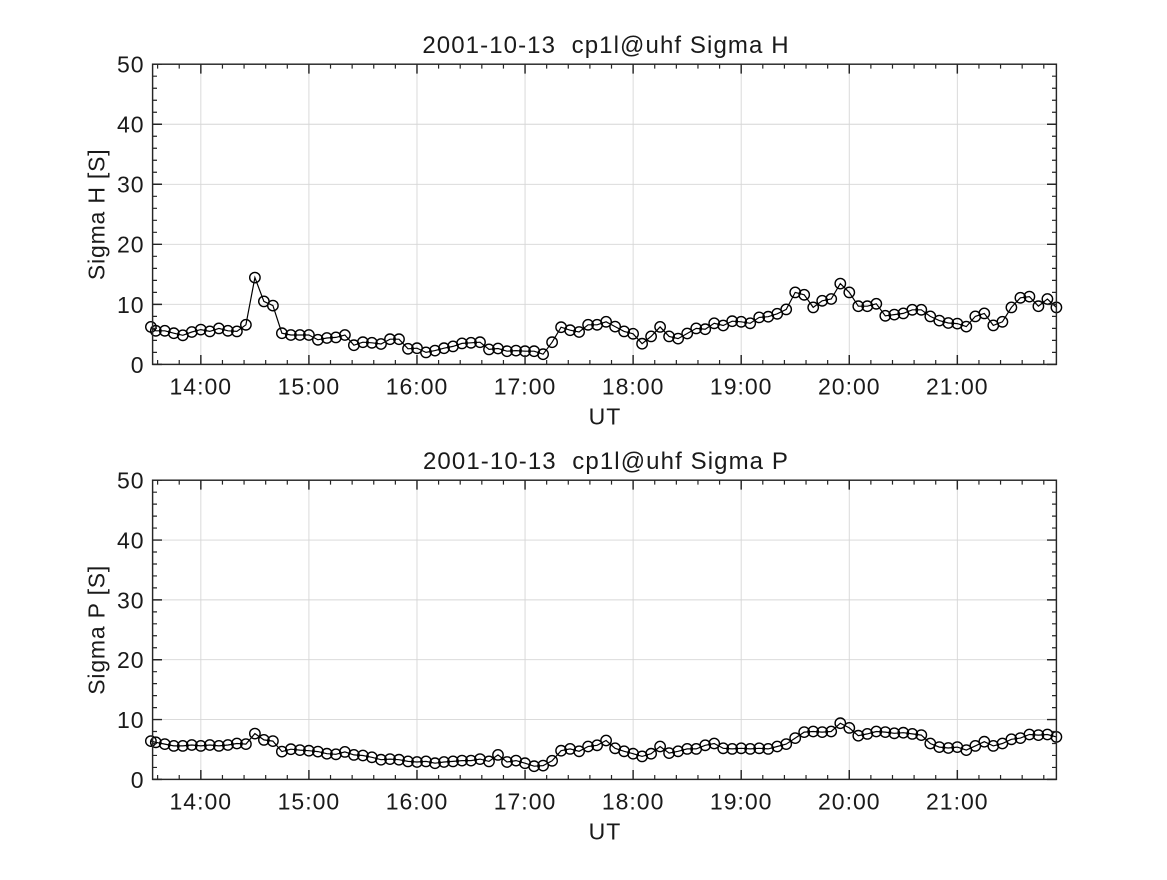 Image resolution: width=1167 pixels, height=880 pixels. What do you see at coordinates (97, 630) in the screenshot?
I see `svg-text: Sigma P [S]` at bounding box center [97, 630].